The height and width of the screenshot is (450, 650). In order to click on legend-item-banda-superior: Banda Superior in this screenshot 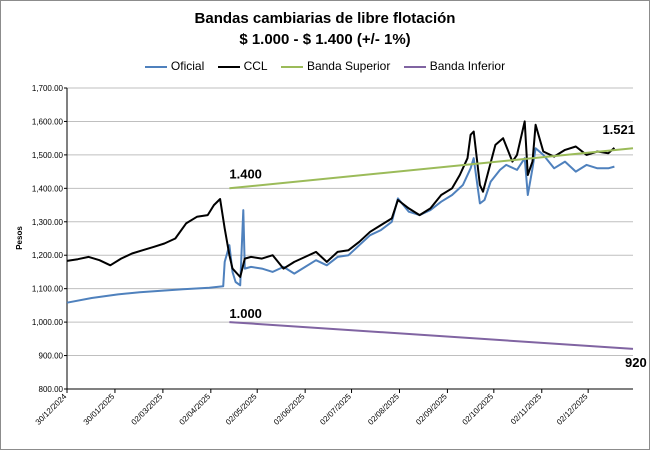, I will do `click(335, 66)`.